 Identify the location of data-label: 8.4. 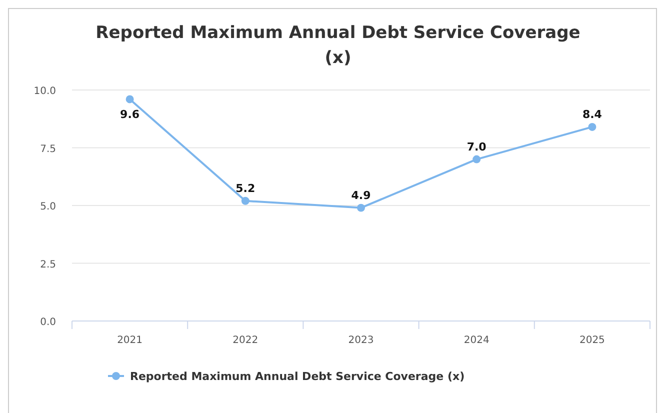
(592, 114).